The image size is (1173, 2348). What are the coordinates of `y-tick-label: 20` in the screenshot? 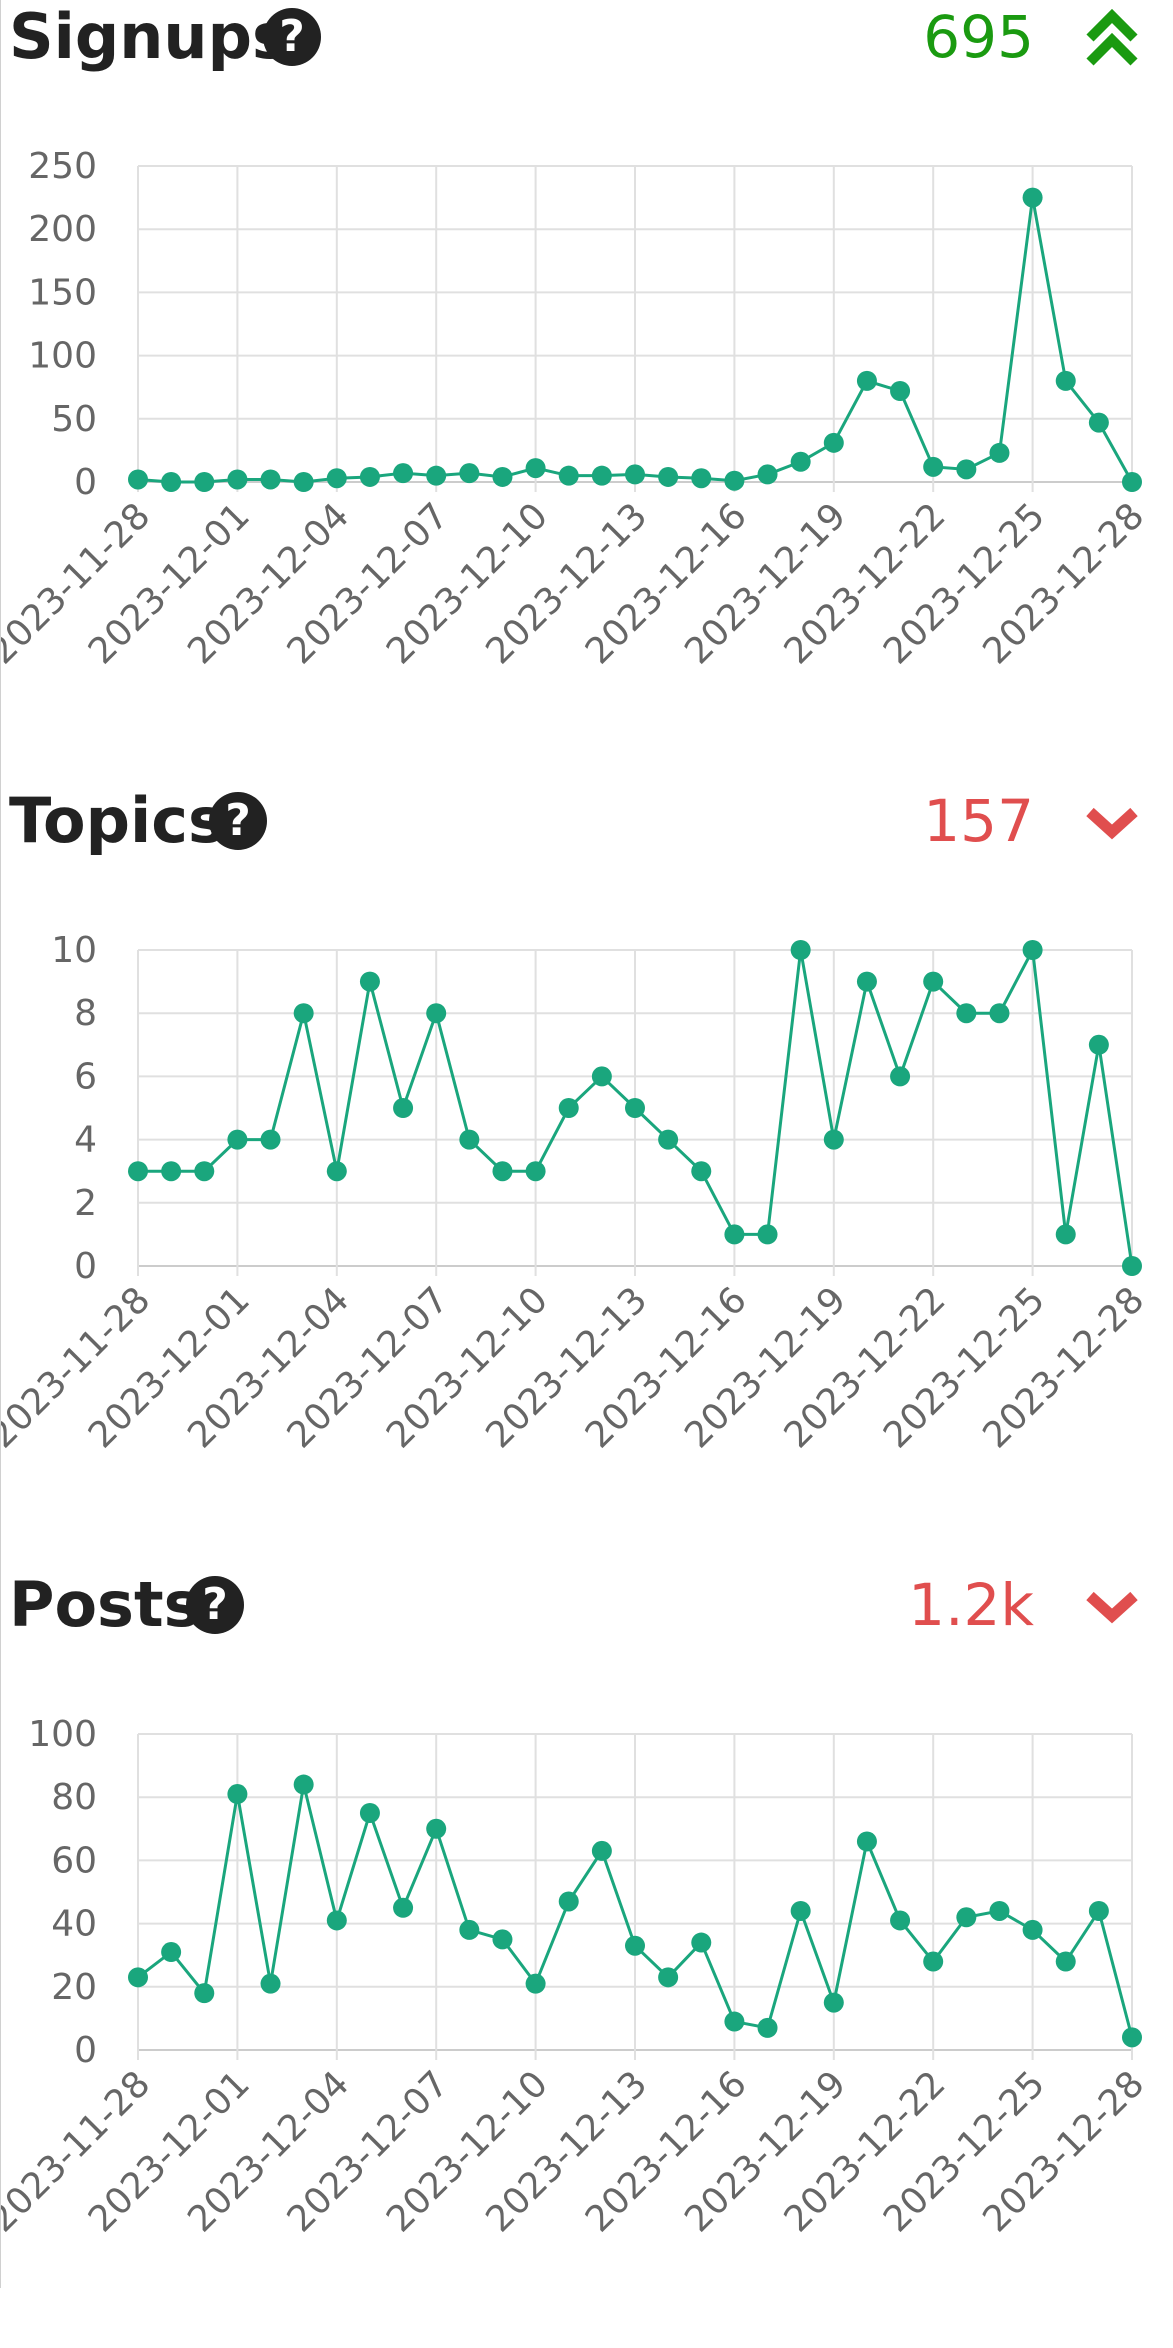 It's located at (74, 1987).